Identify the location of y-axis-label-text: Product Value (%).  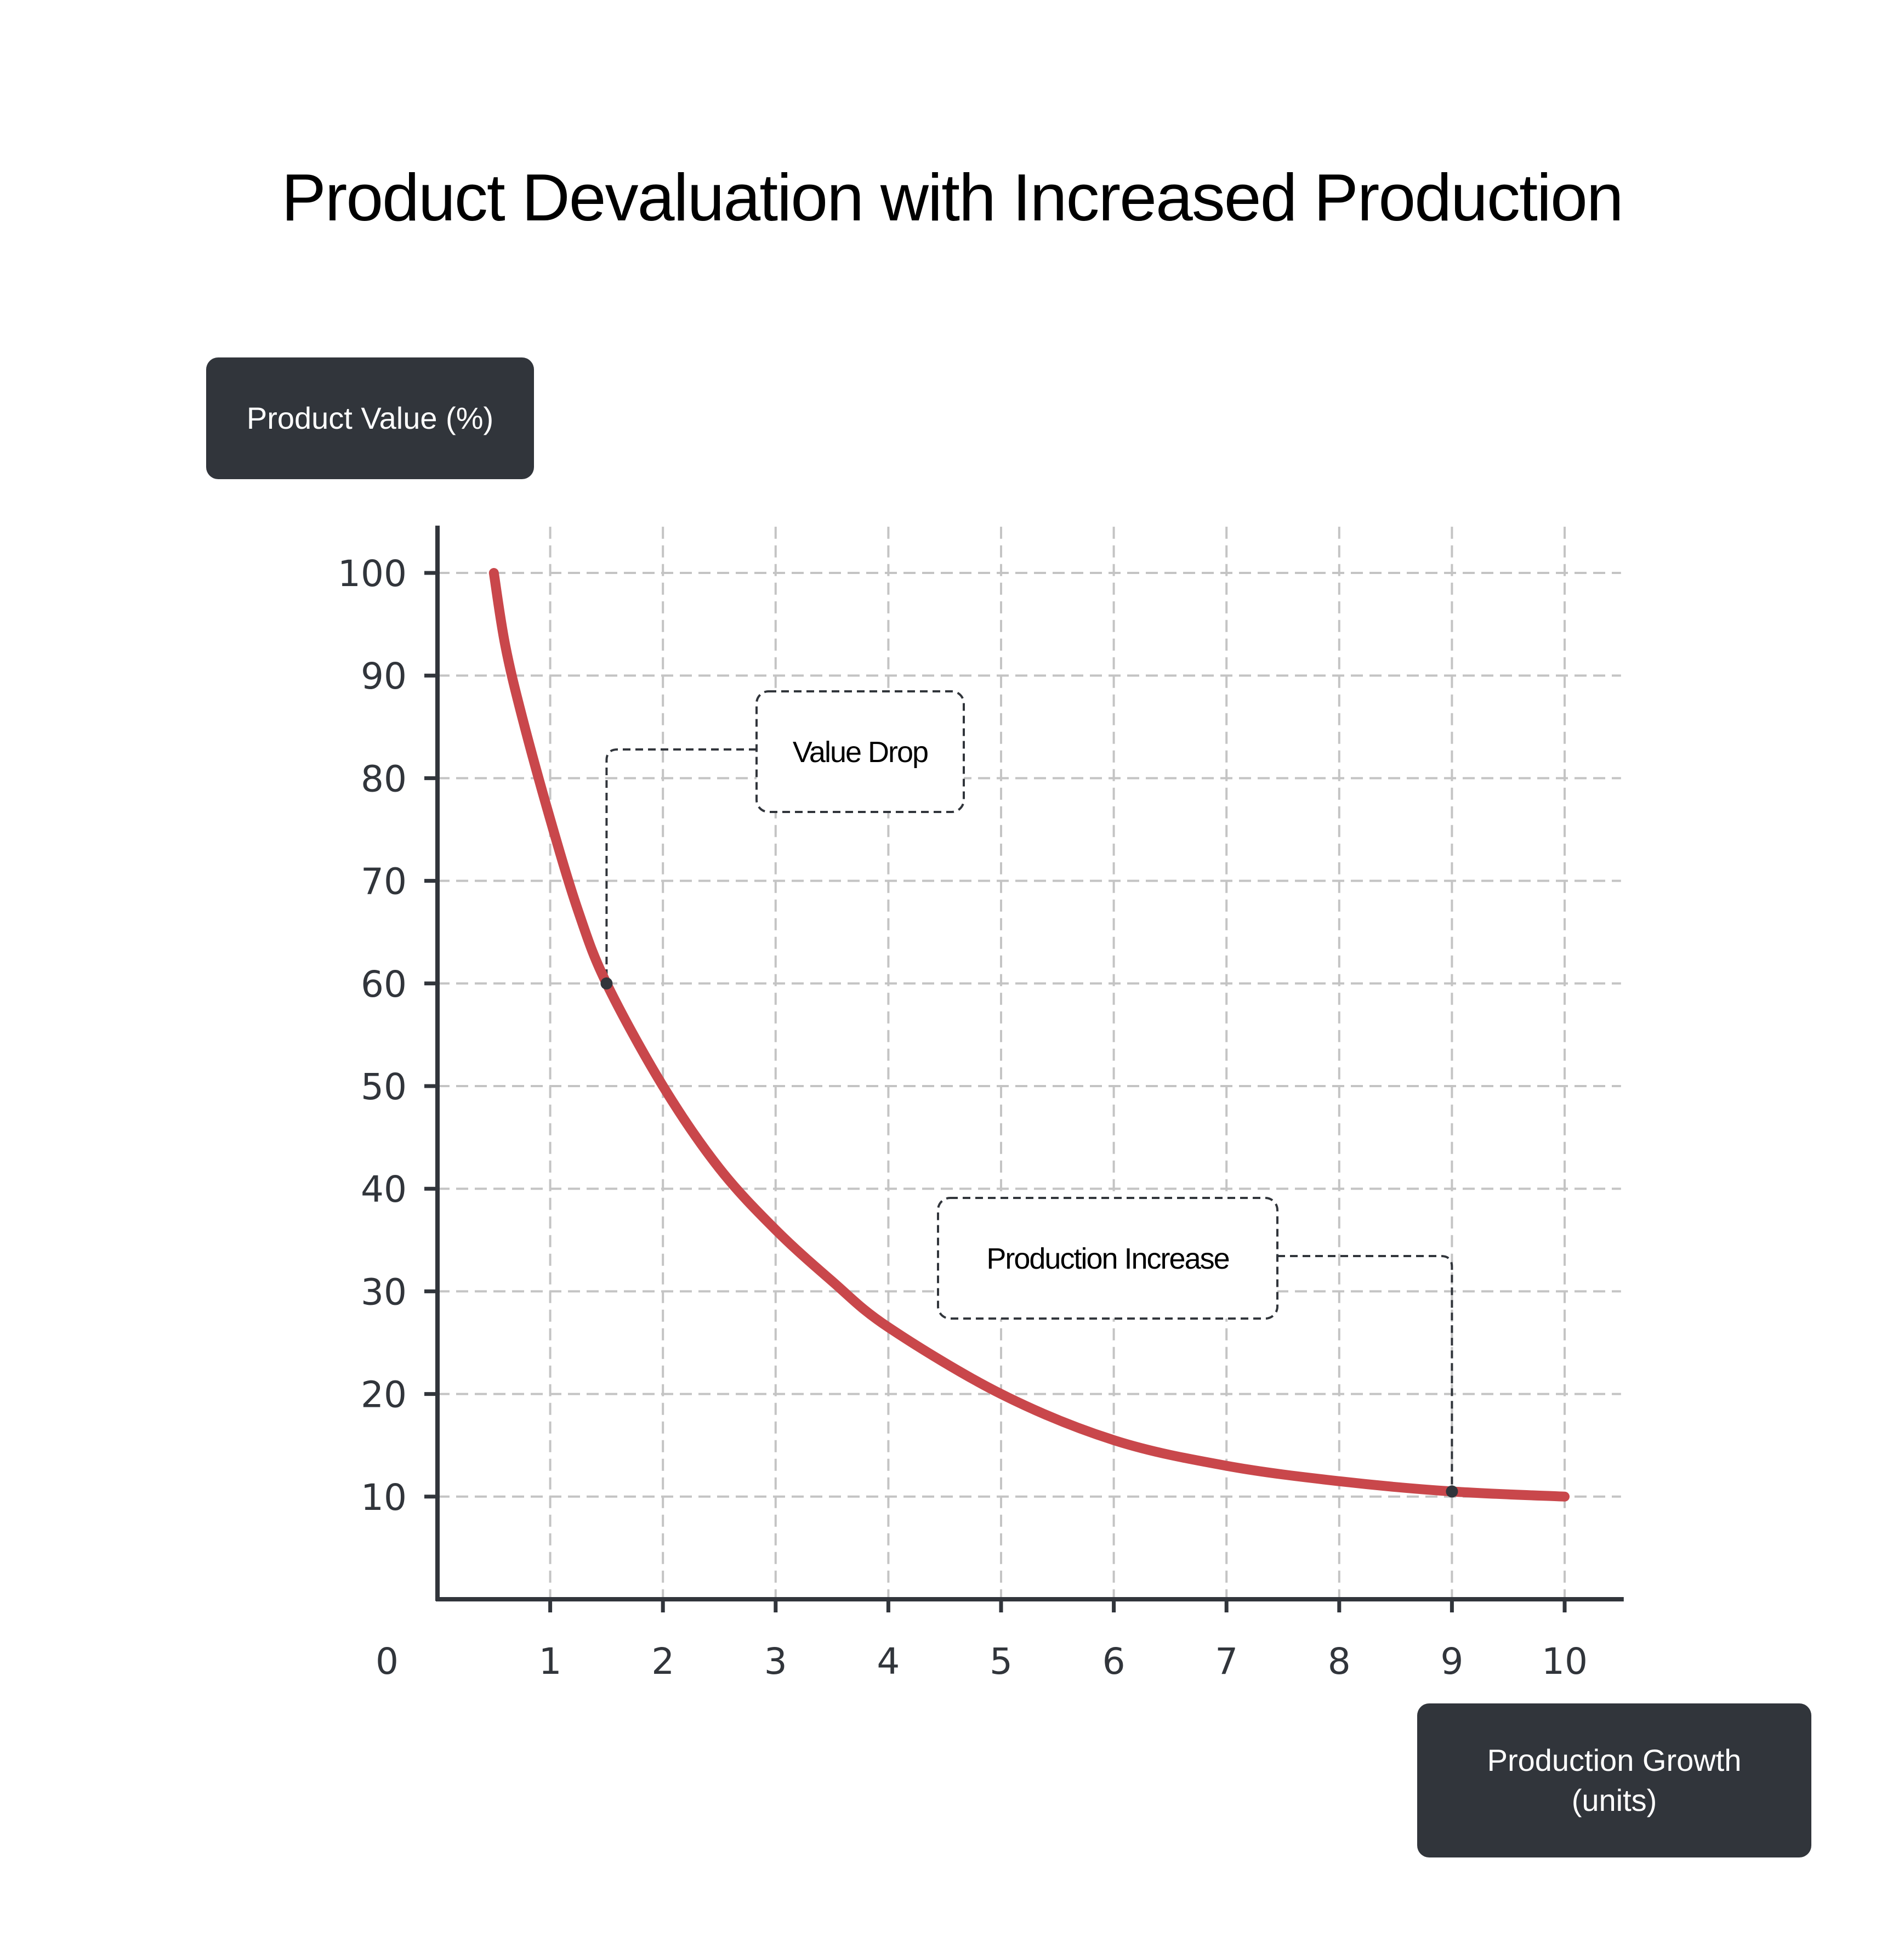
(370, 417).